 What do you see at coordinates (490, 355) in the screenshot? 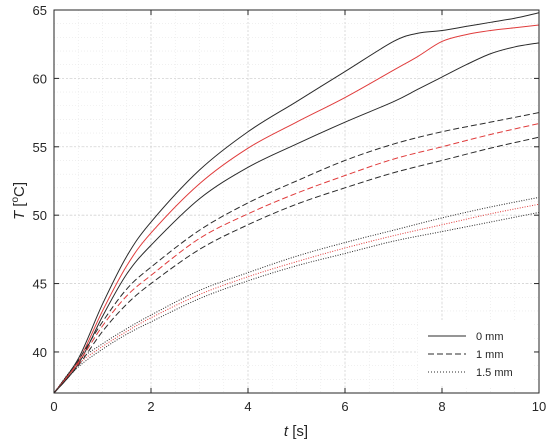
I see `legend-label-1mm: 1 mm` at bounding box center [490, 355].